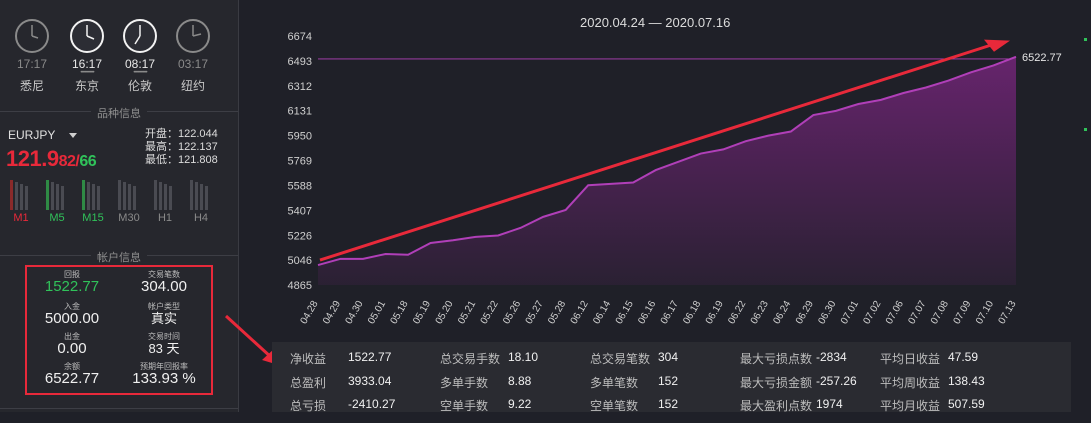 The width and height of the screenshot is (1091, 423). What do you see at coordinates (557, 313) in the screenshot?
I see `x-tick-label: 05.28` at bounding box center [557, 313].